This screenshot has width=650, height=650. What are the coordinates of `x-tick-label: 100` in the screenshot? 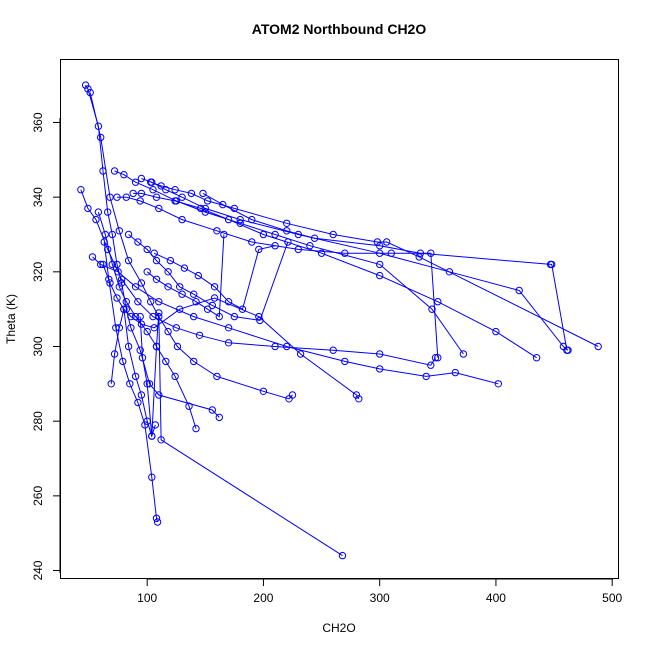 It's located at (147, 598).